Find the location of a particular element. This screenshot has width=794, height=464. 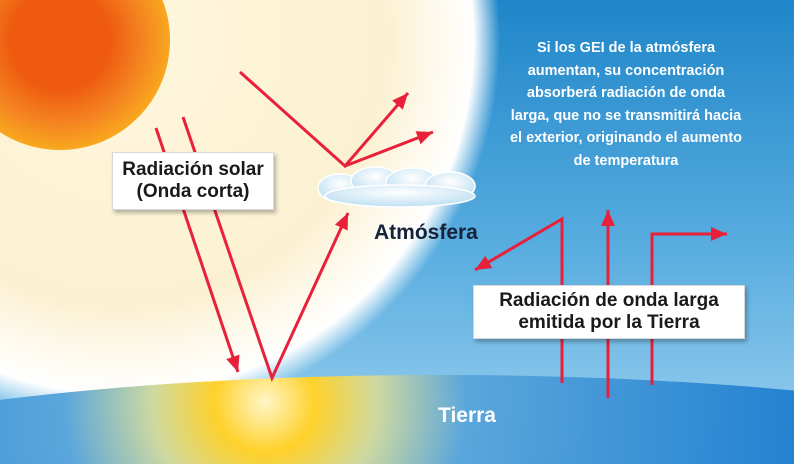

incoming-solar-arrow-right-head is located at coordinates (341, 222).